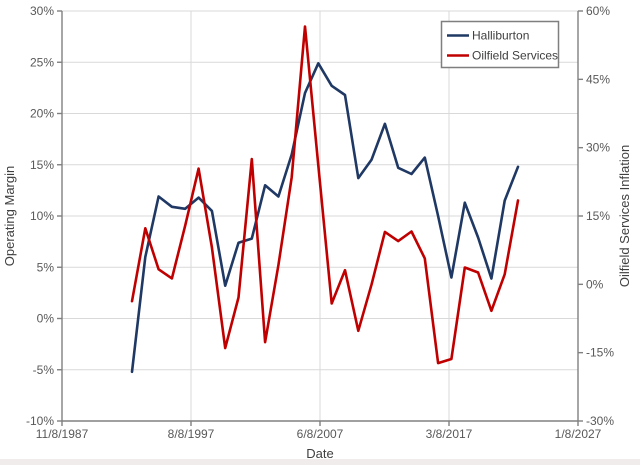  Describe the element at coordinates (598, 79) in the screenshot. I see `right-axis-tick-label: 45%` at that location.